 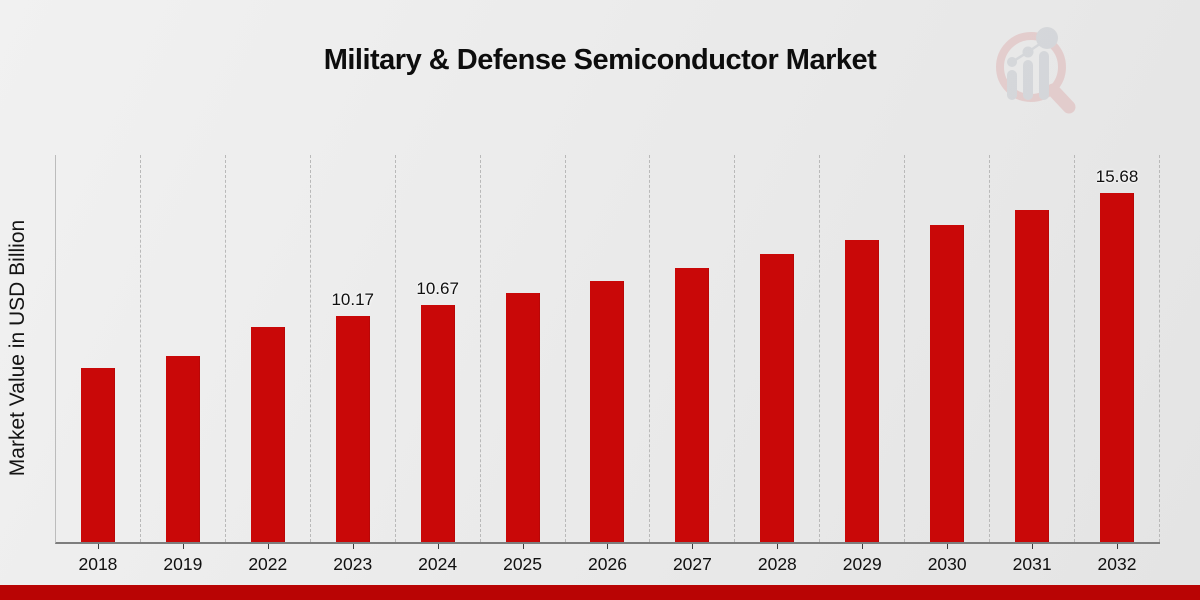 What do you see at coordinates (1036, 70) in the screenshot?
I see `brand-logo-watermark-icon` at bounding box center [1036, 70].